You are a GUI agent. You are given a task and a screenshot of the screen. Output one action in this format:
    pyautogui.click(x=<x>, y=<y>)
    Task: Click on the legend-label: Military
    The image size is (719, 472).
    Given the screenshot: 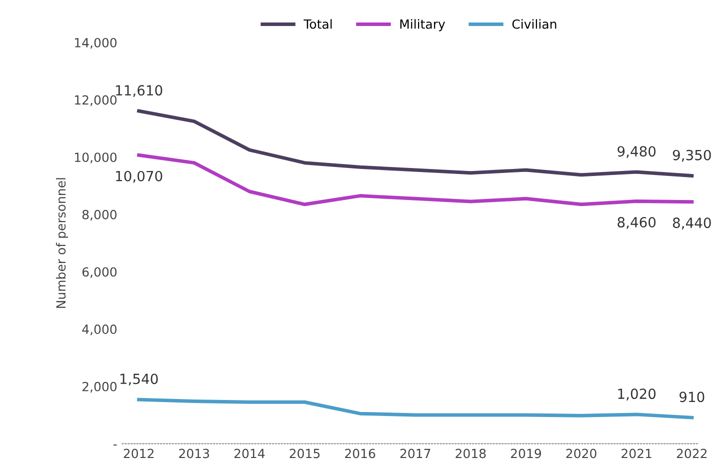 What is the action you would take?
    pyautogui.click(x=423, y=25)
    